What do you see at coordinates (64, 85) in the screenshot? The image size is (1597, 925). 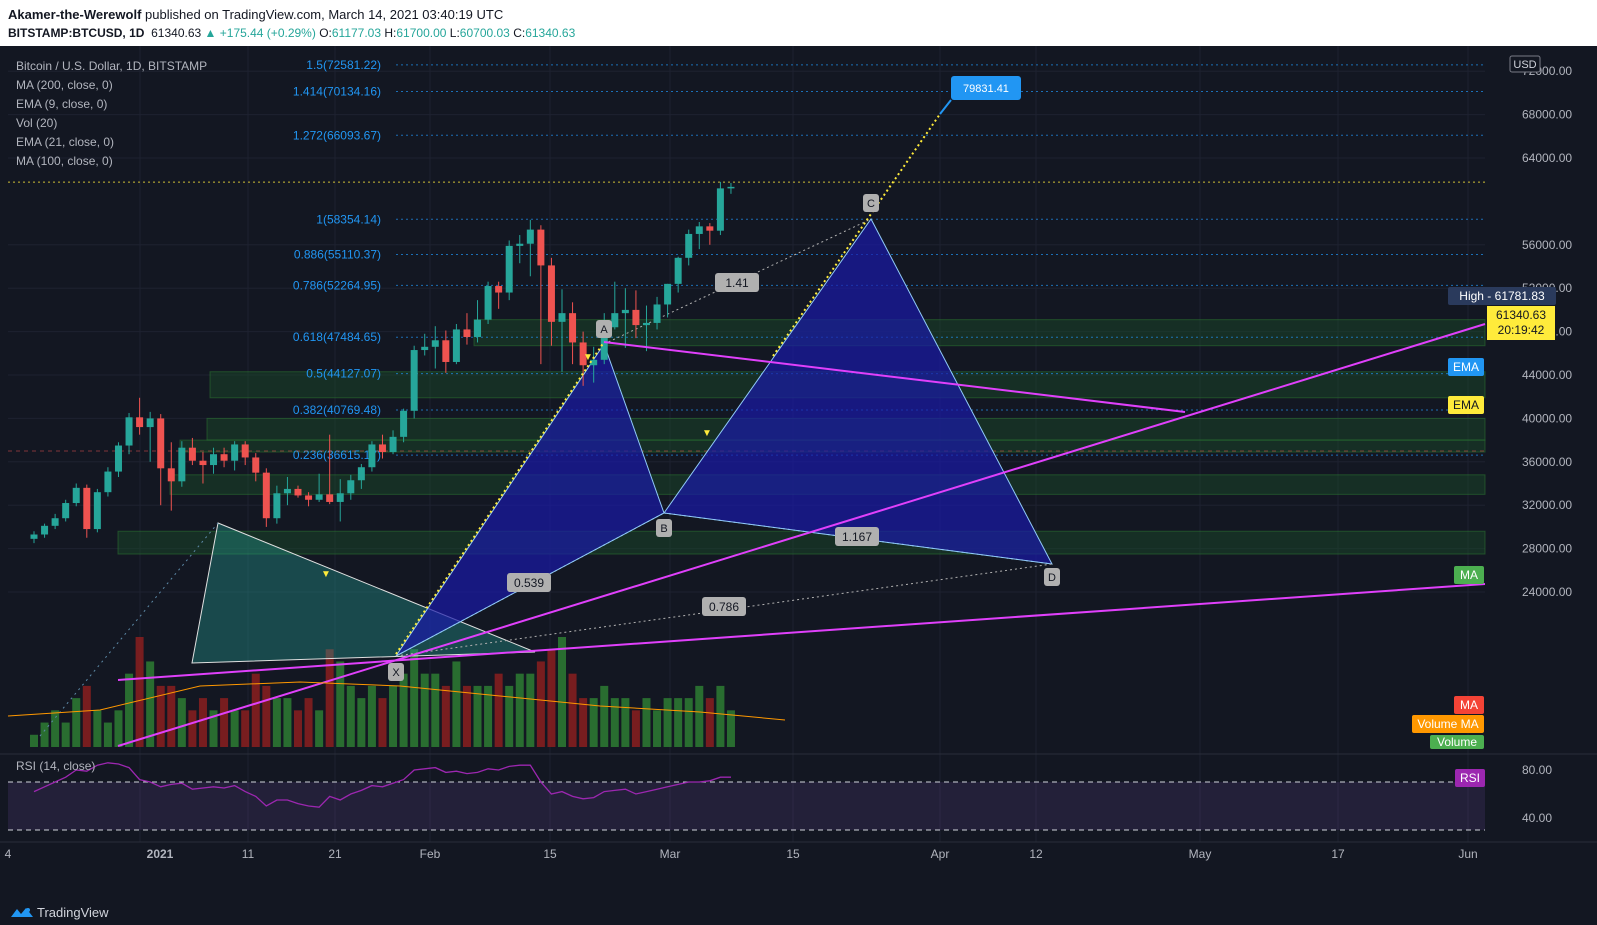 I see `legend-ma200: MA (200, close, 0)` at bounding box center [64, 85].